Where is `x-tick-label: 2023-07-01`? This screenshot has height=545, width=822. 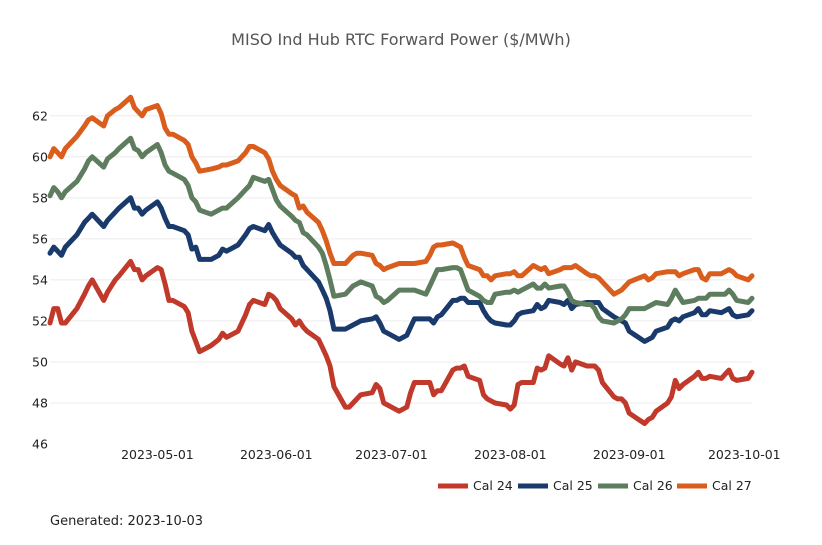
x-tick-label: 2023-07-01 is located at coordinates (391, 454).